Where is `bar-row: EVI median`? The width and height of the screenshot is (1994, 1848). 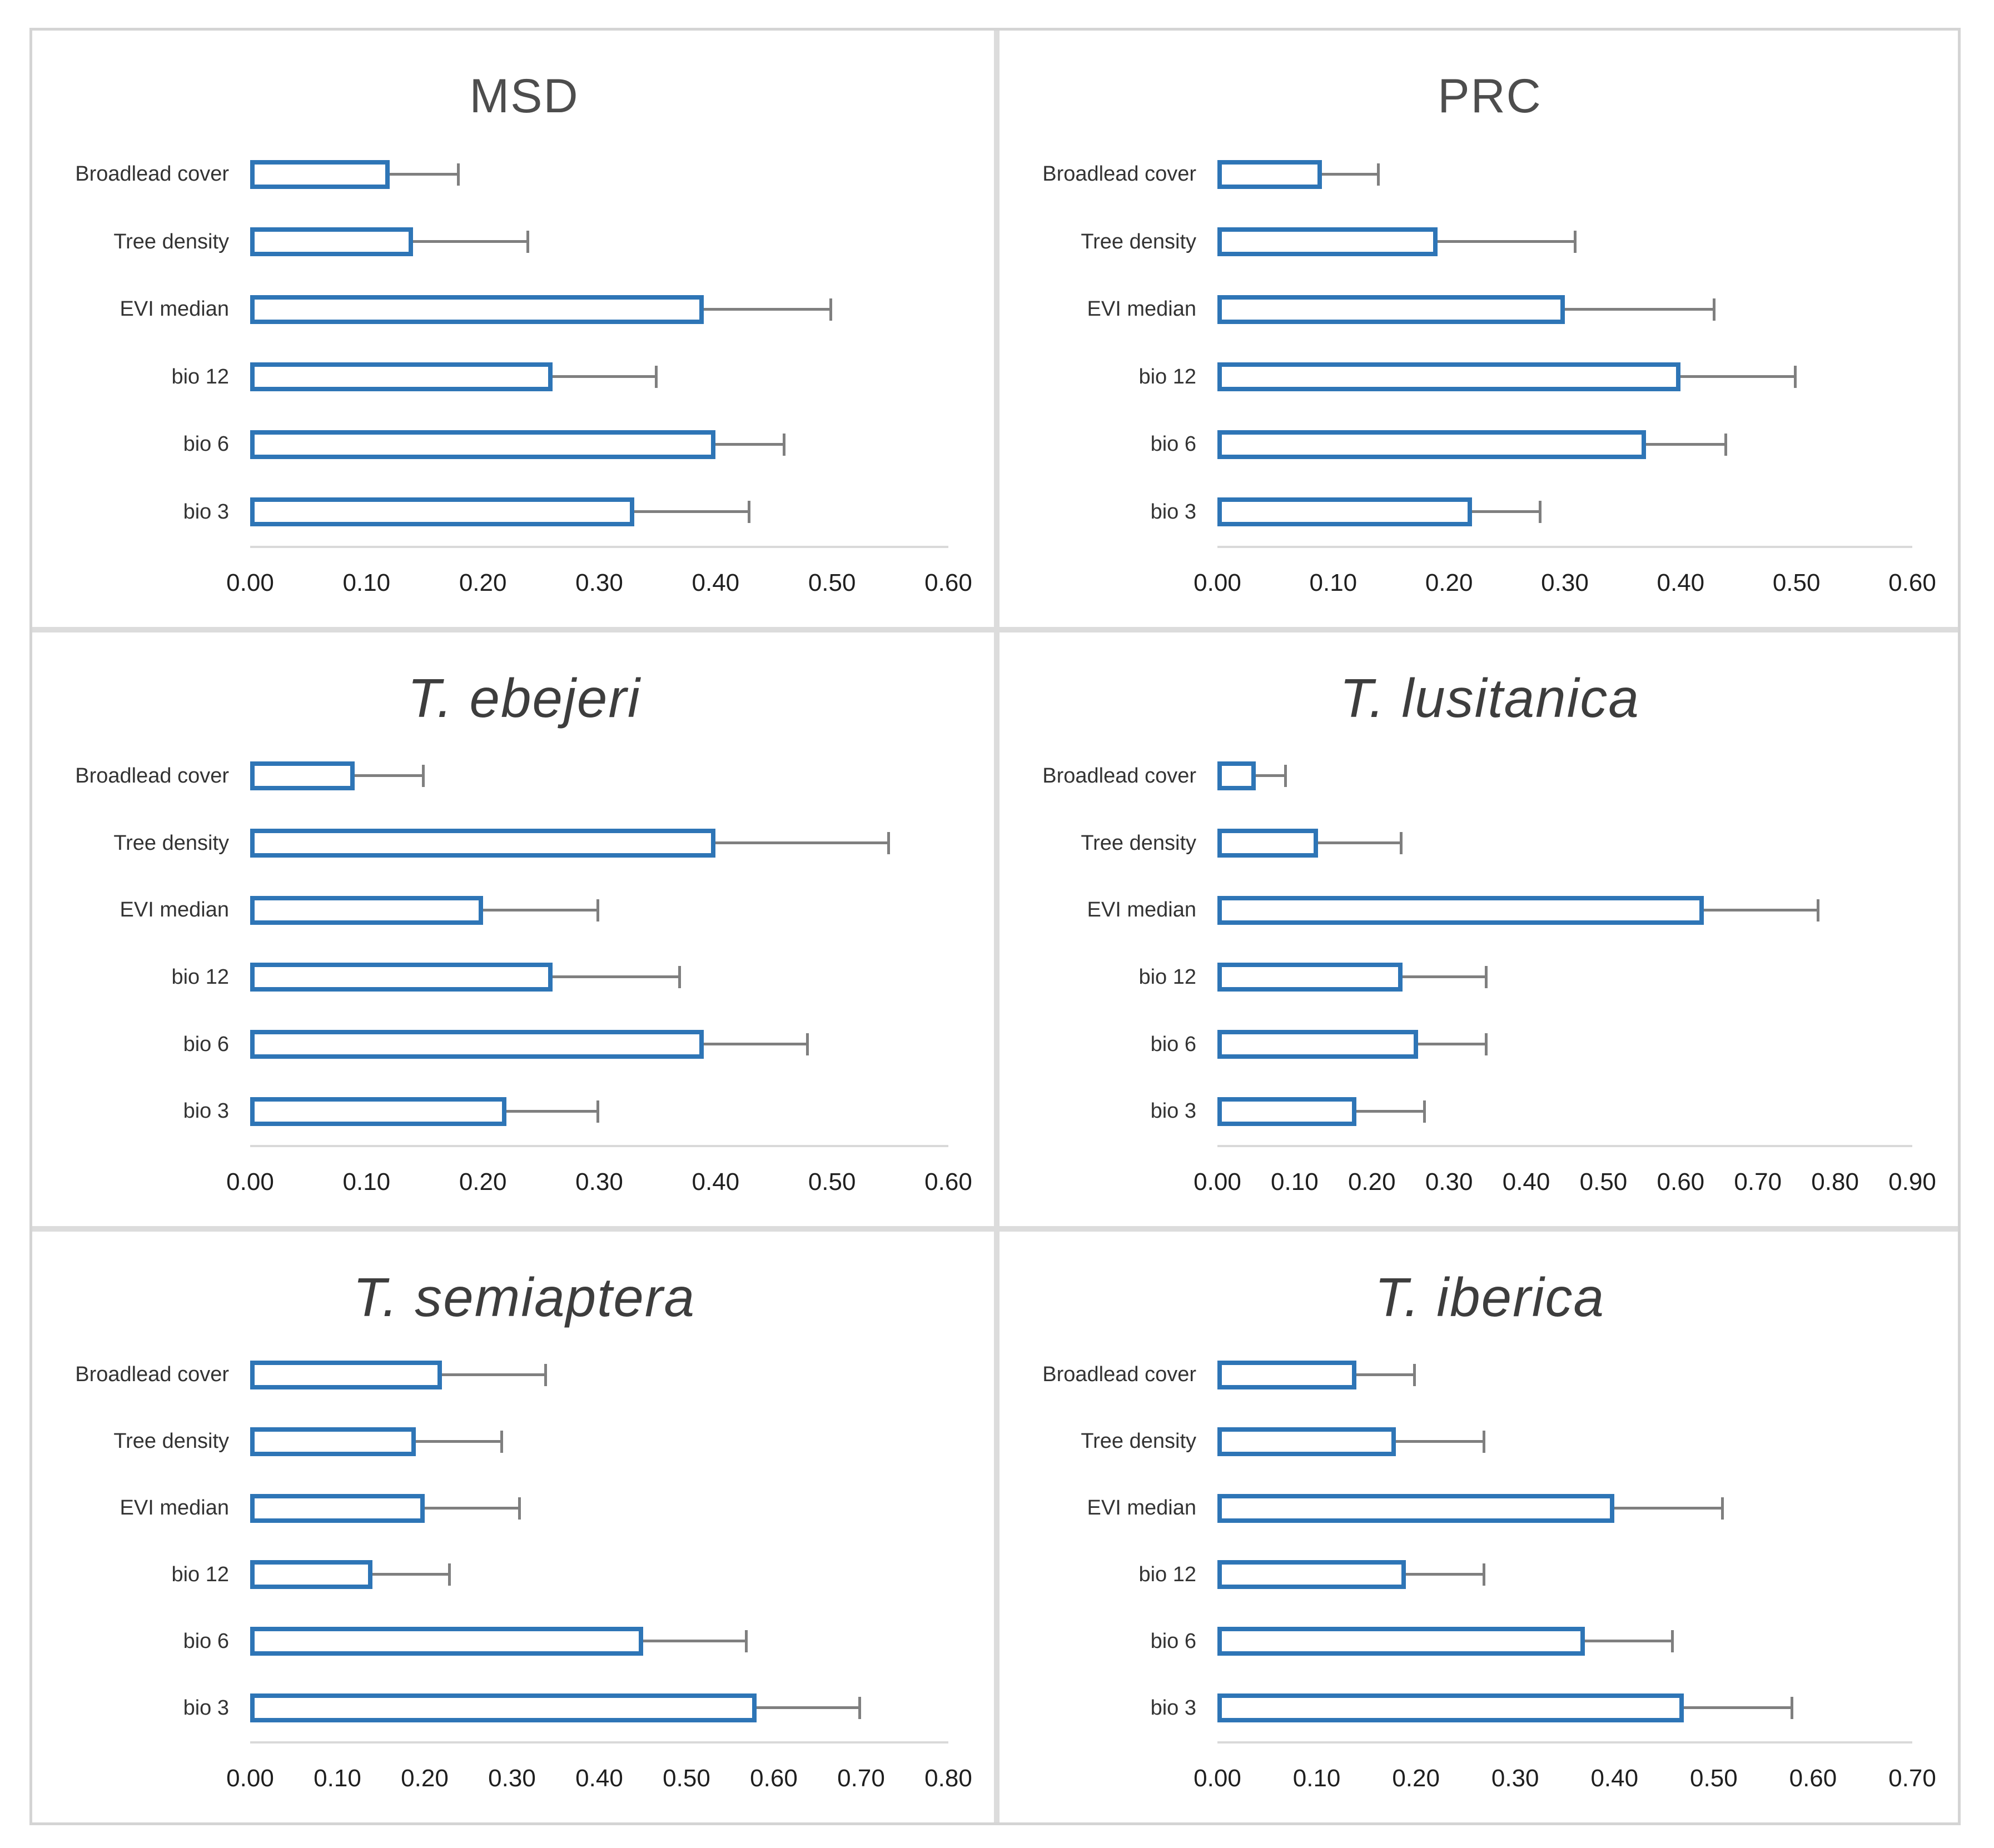
bar-row: EVI median is located at coordinates (524, 1508).